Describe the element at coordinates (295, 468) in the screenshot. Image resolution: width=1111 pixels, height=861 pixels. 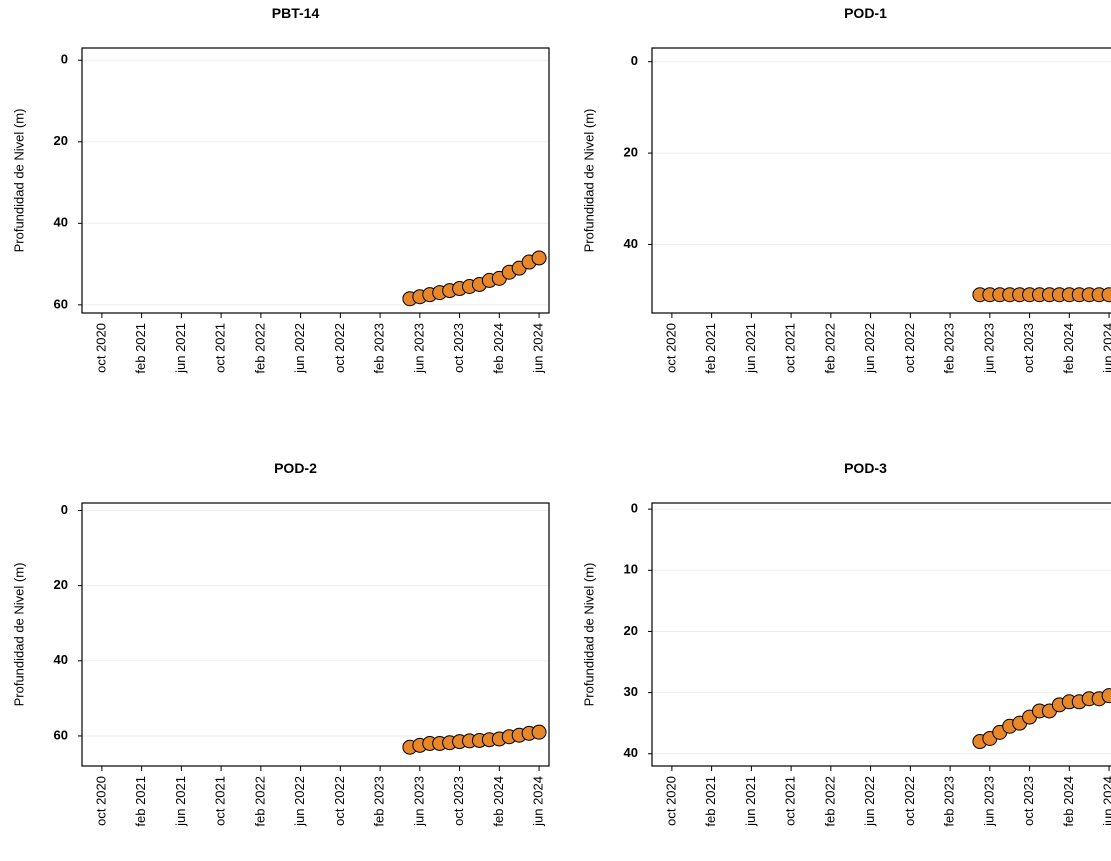
I see `chart-title: POD-2` at that location.